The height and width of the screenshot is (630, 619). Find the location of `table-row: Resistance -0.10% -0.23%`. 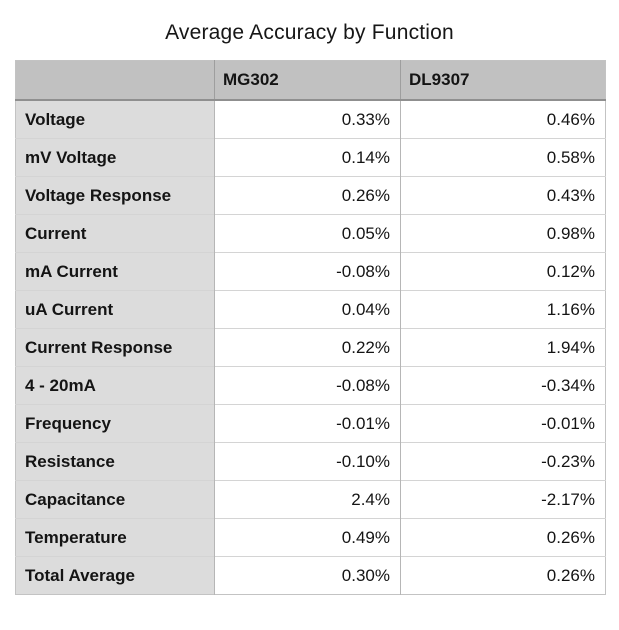

table-row: Resistance -0.10% -0.23% is located at coordinates (310, 461).